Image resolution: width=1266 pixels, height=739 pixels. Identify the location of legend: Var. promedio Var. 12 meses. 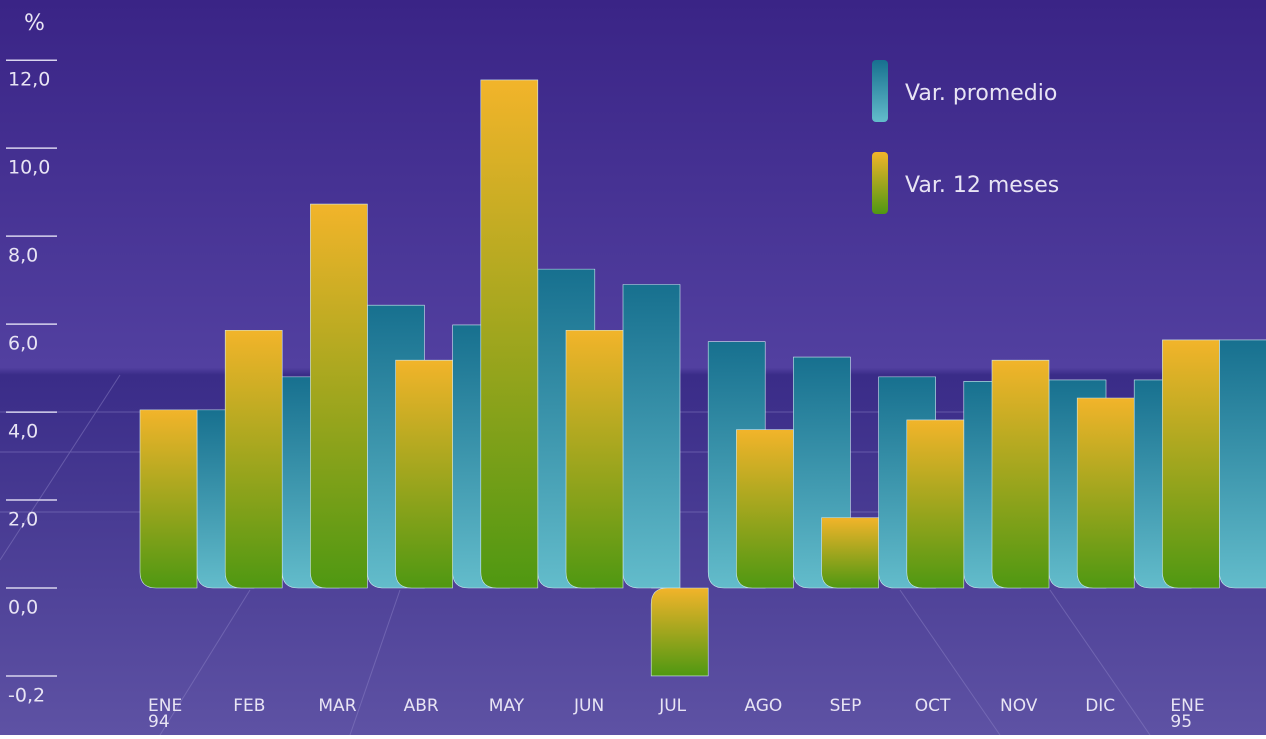
(965, 137).